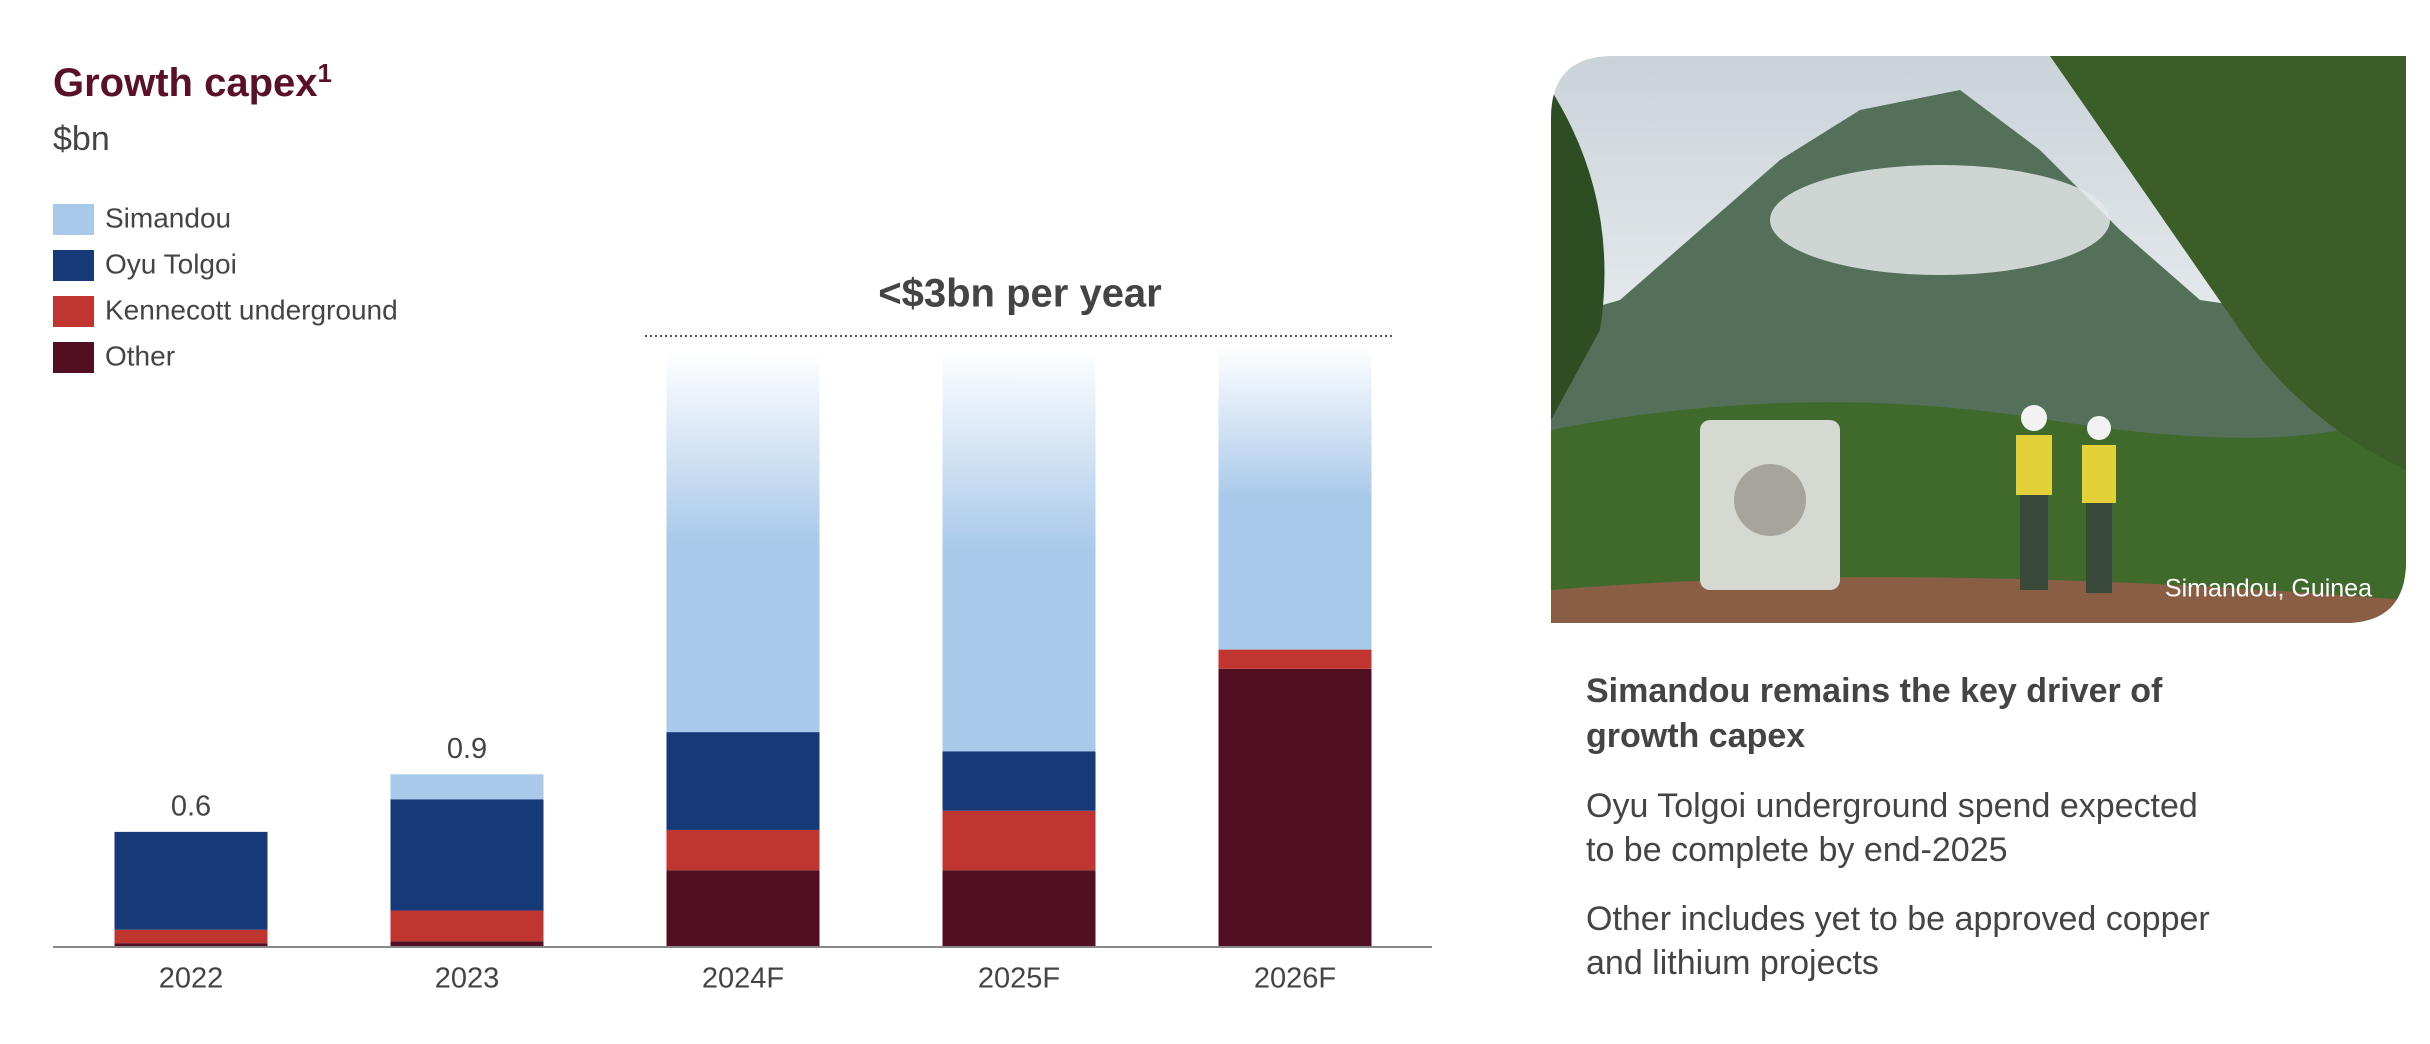 The image size is (2430, 1044). Describe the element at coordinates (185, 83) in the screenshot. I see `title-text: Growth capex` at that location.